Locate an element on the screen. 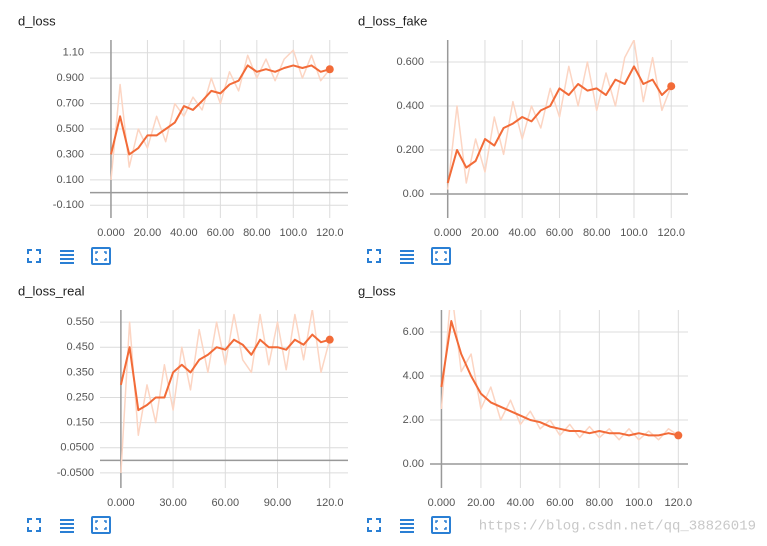 The image size is (767, 546). y-tick-label: 0.550 is located at coordinates (80, 322).